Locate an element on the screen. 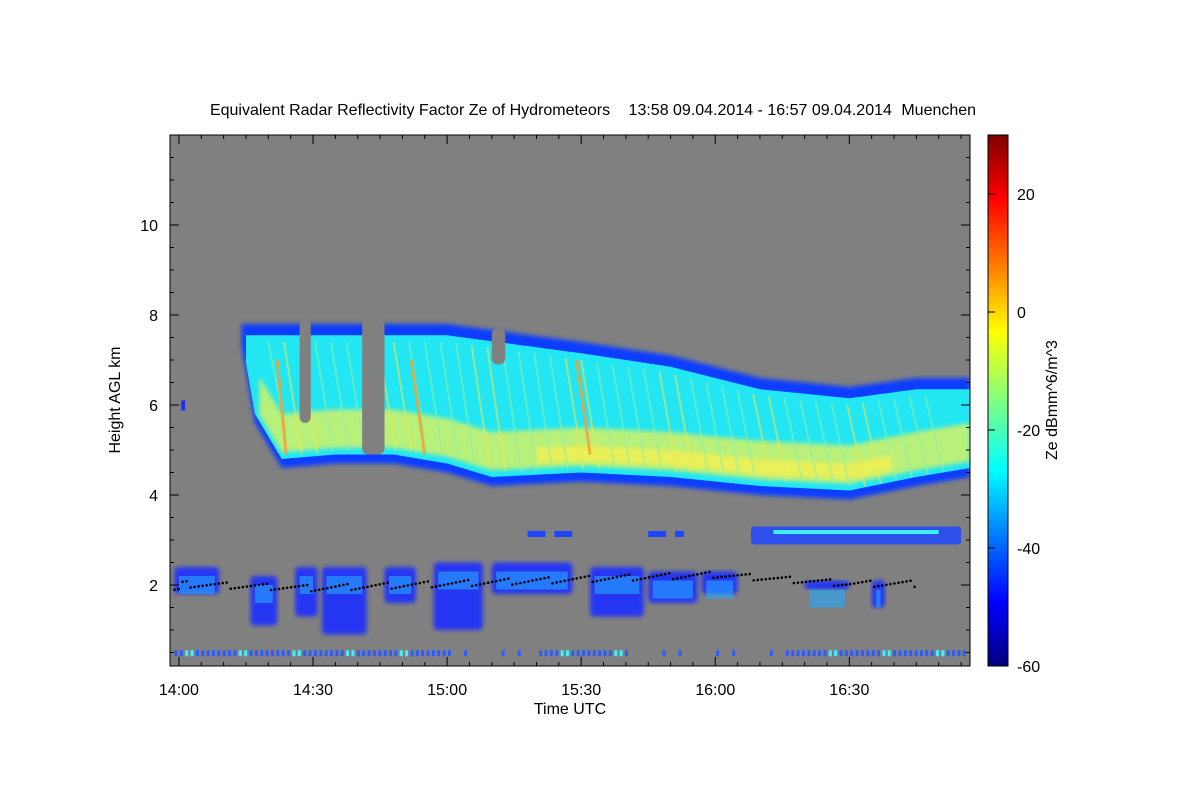 The height and width of the screenshot is (800, 1200). x-tick-label: 15:00 is located at coordinates (447, 690).